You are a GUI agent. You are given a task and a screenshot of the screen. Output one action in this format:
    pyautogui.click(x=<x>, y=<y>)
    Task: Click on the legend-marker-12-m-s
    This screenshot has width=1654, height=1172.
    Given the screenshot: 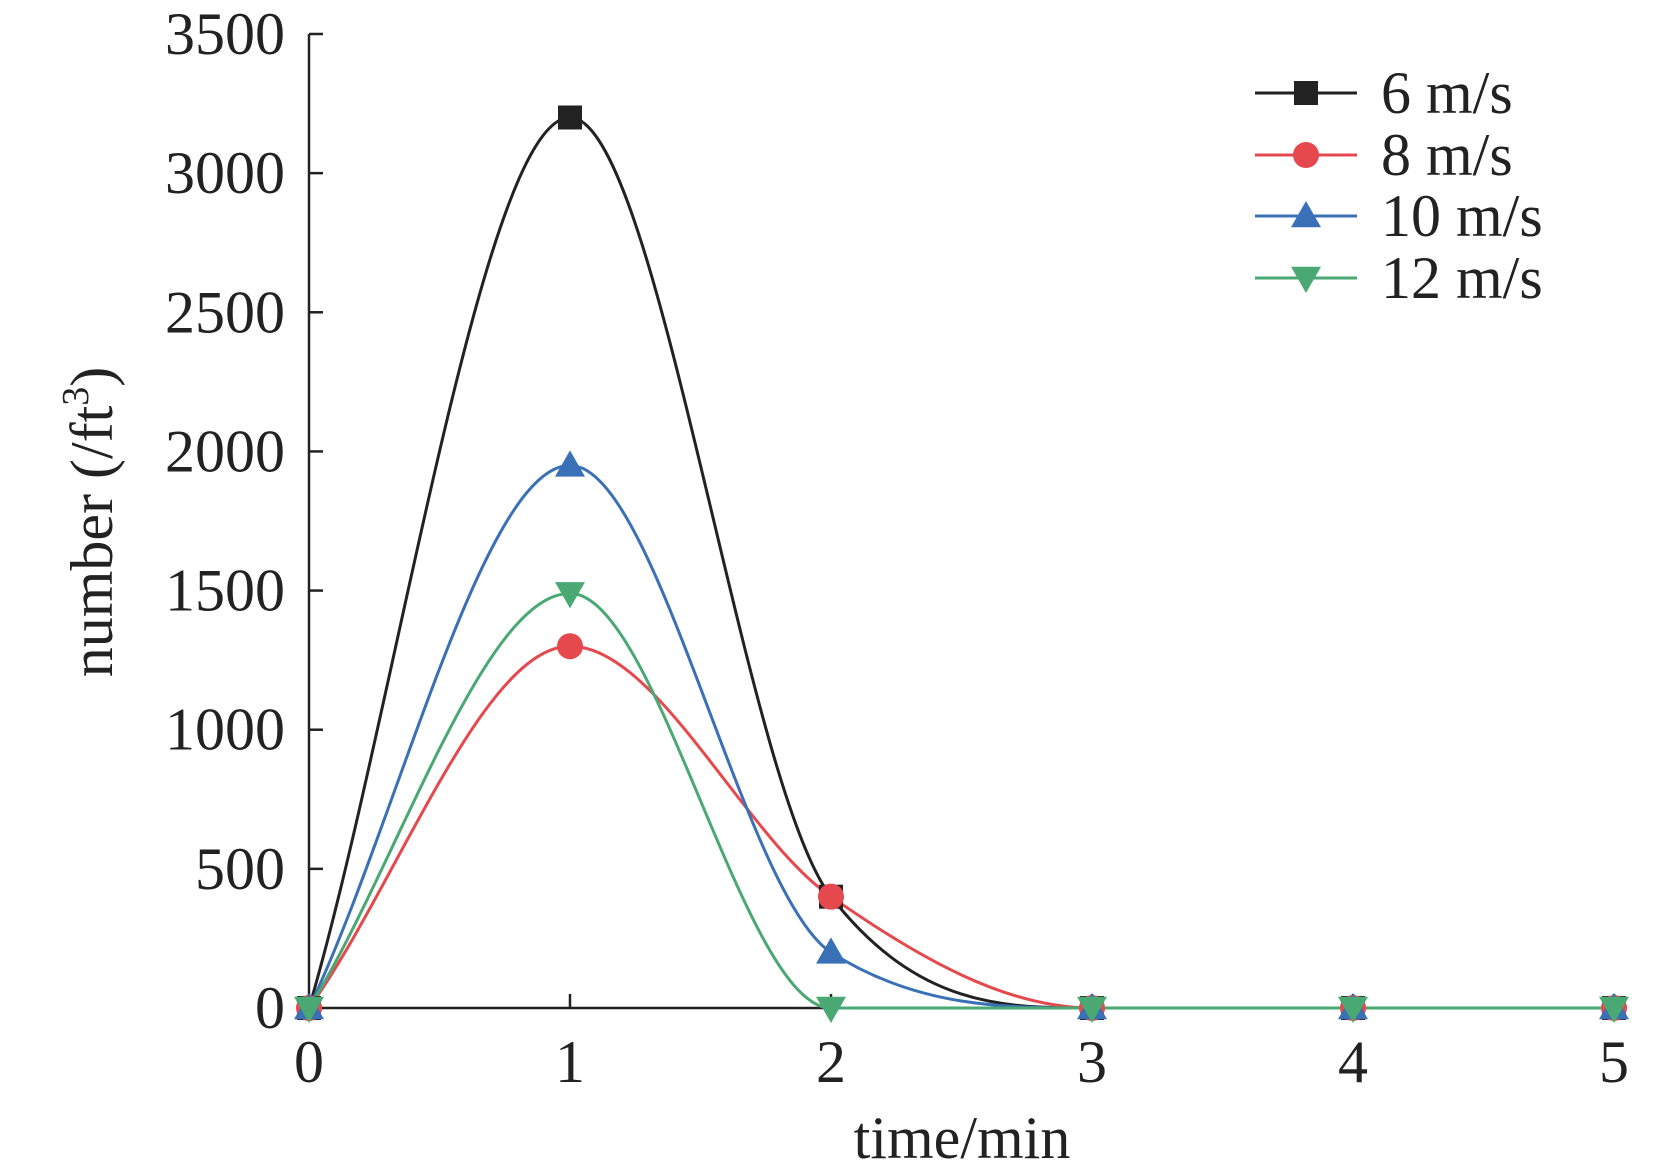 What is the action you would take?
    pyautogui.click(x=1306, y=279)
    